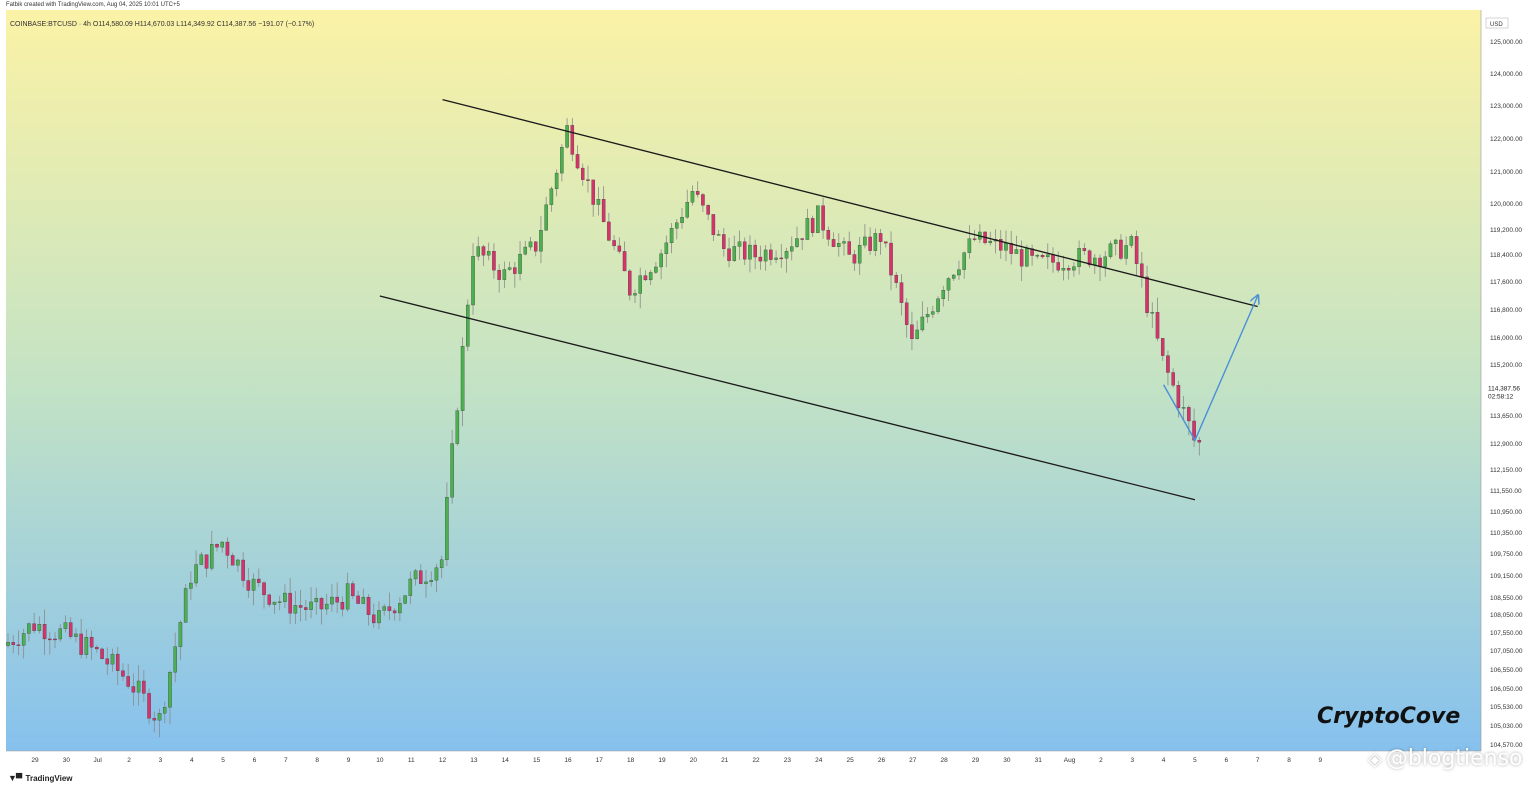  Describe the element at coordinates (1506, 338) in the screenshot. I see `y-tick-label: 116,000.00` at that location.